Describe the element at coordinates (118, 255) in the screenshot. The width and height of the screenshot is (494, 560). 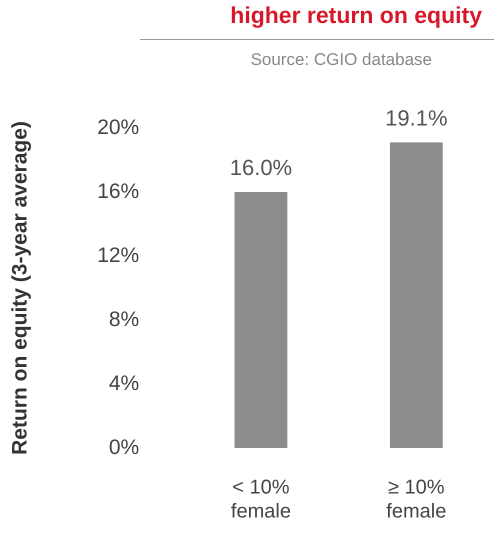
I see `y-tick-label: 12%` at that location.